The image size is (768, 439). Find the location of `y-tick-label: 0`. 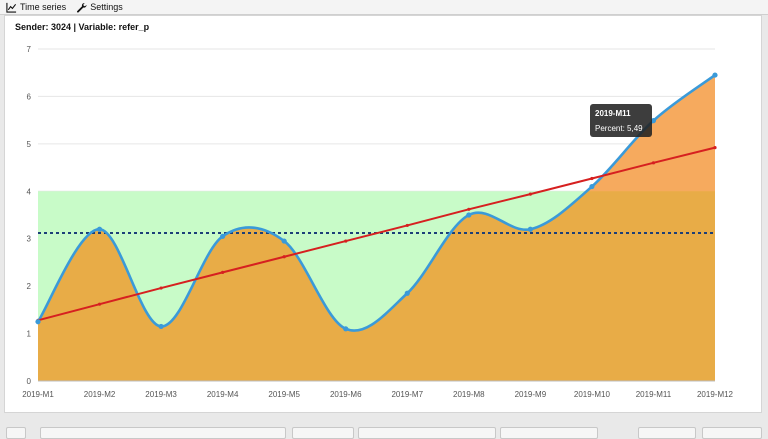

y-tick-label: 0 is located at coordinates (29, 381).